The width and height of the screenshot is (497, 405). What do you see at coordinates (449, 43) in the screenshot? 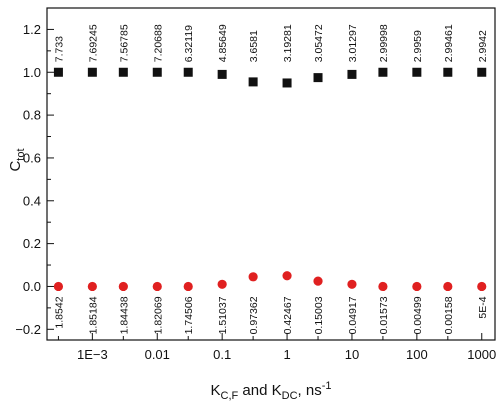
I see `data-label-top: 2.99461` at bounding box center [449, 43].